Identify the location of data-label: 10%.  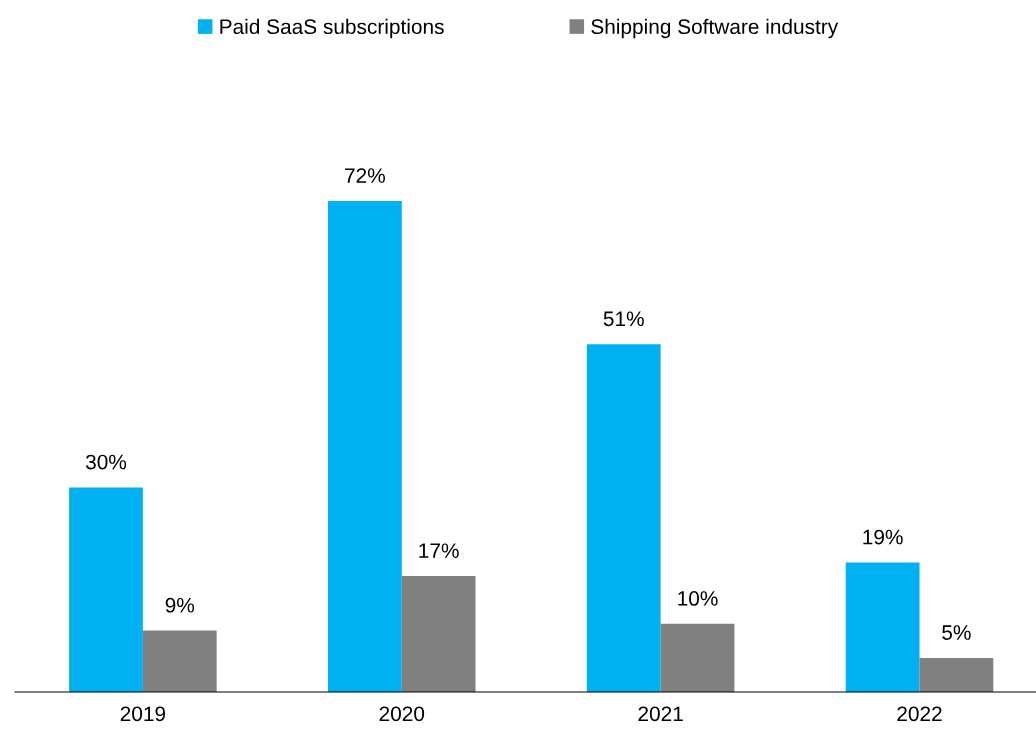
(698, 598).